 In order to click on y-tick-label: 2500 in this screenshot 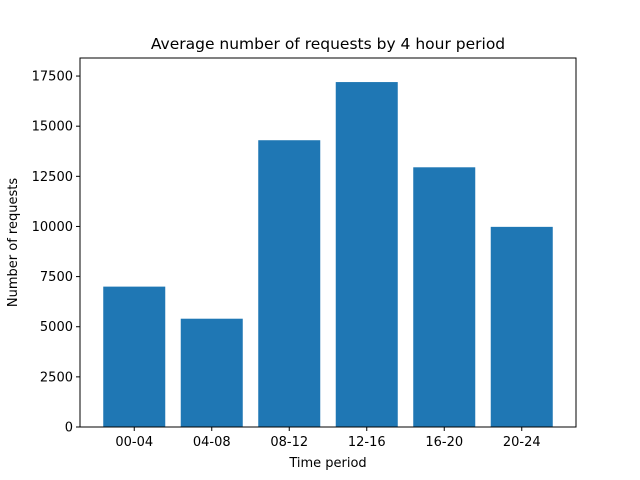, I will do `click(56, 377)`.